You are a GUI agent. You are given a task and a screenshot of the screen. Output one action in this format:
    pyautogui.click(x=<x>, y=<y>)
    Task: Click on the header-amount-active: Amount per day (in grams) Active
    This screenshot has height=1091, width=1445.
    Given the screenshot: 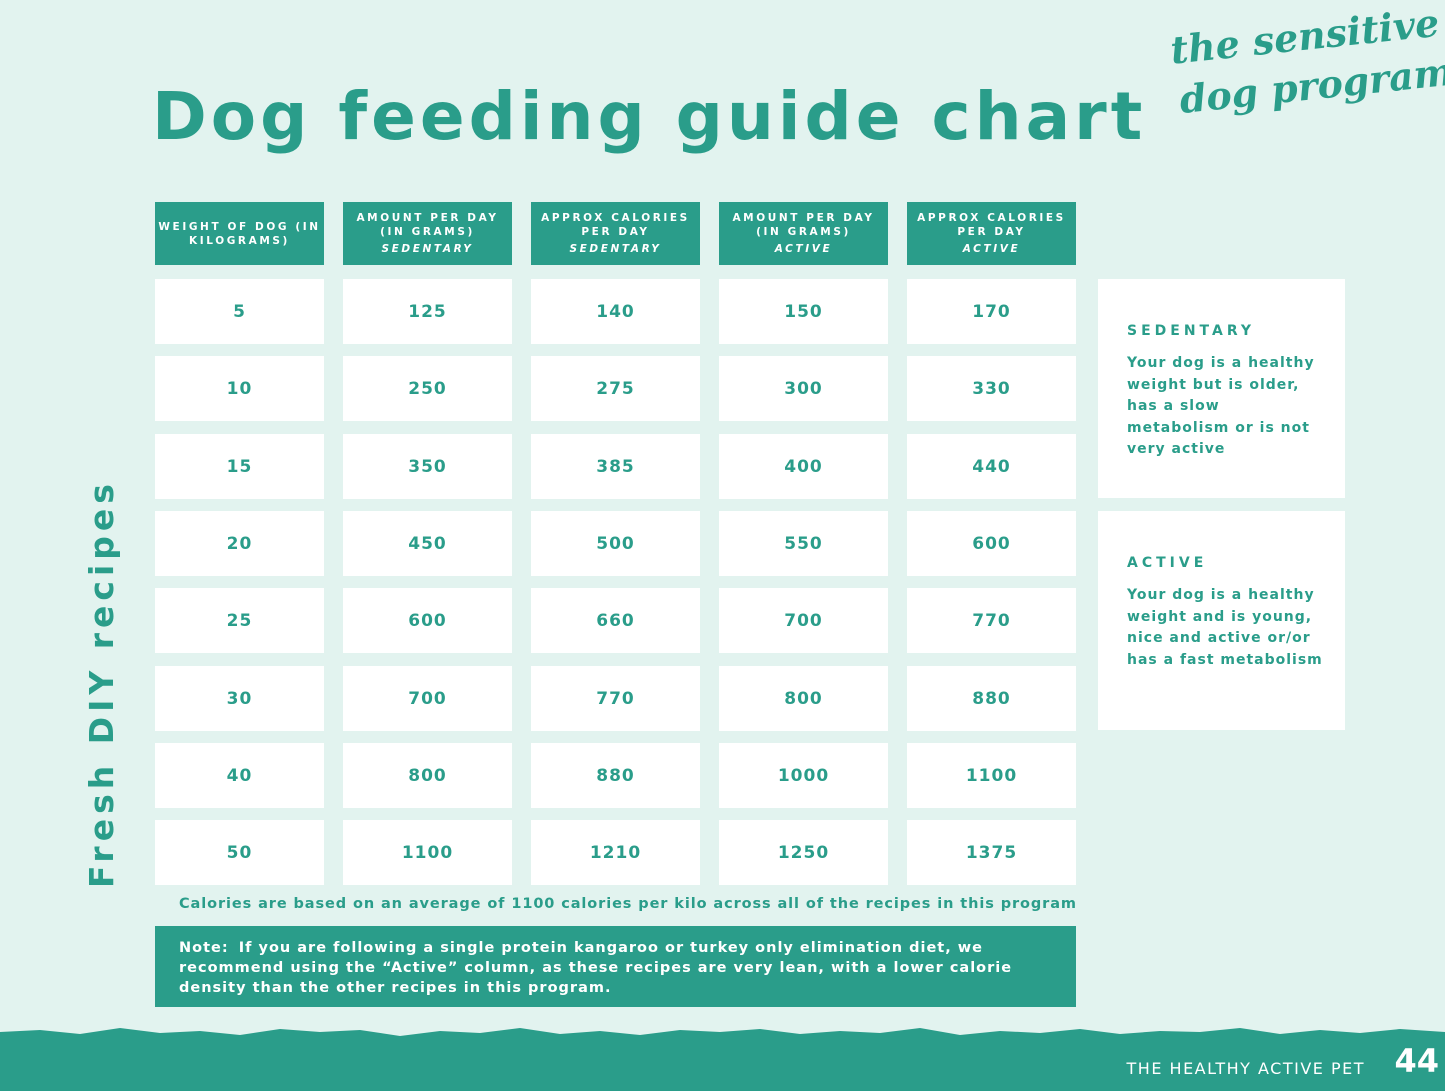 What is the action you would take?
    pyautogui.click(x=803, y=233)
    